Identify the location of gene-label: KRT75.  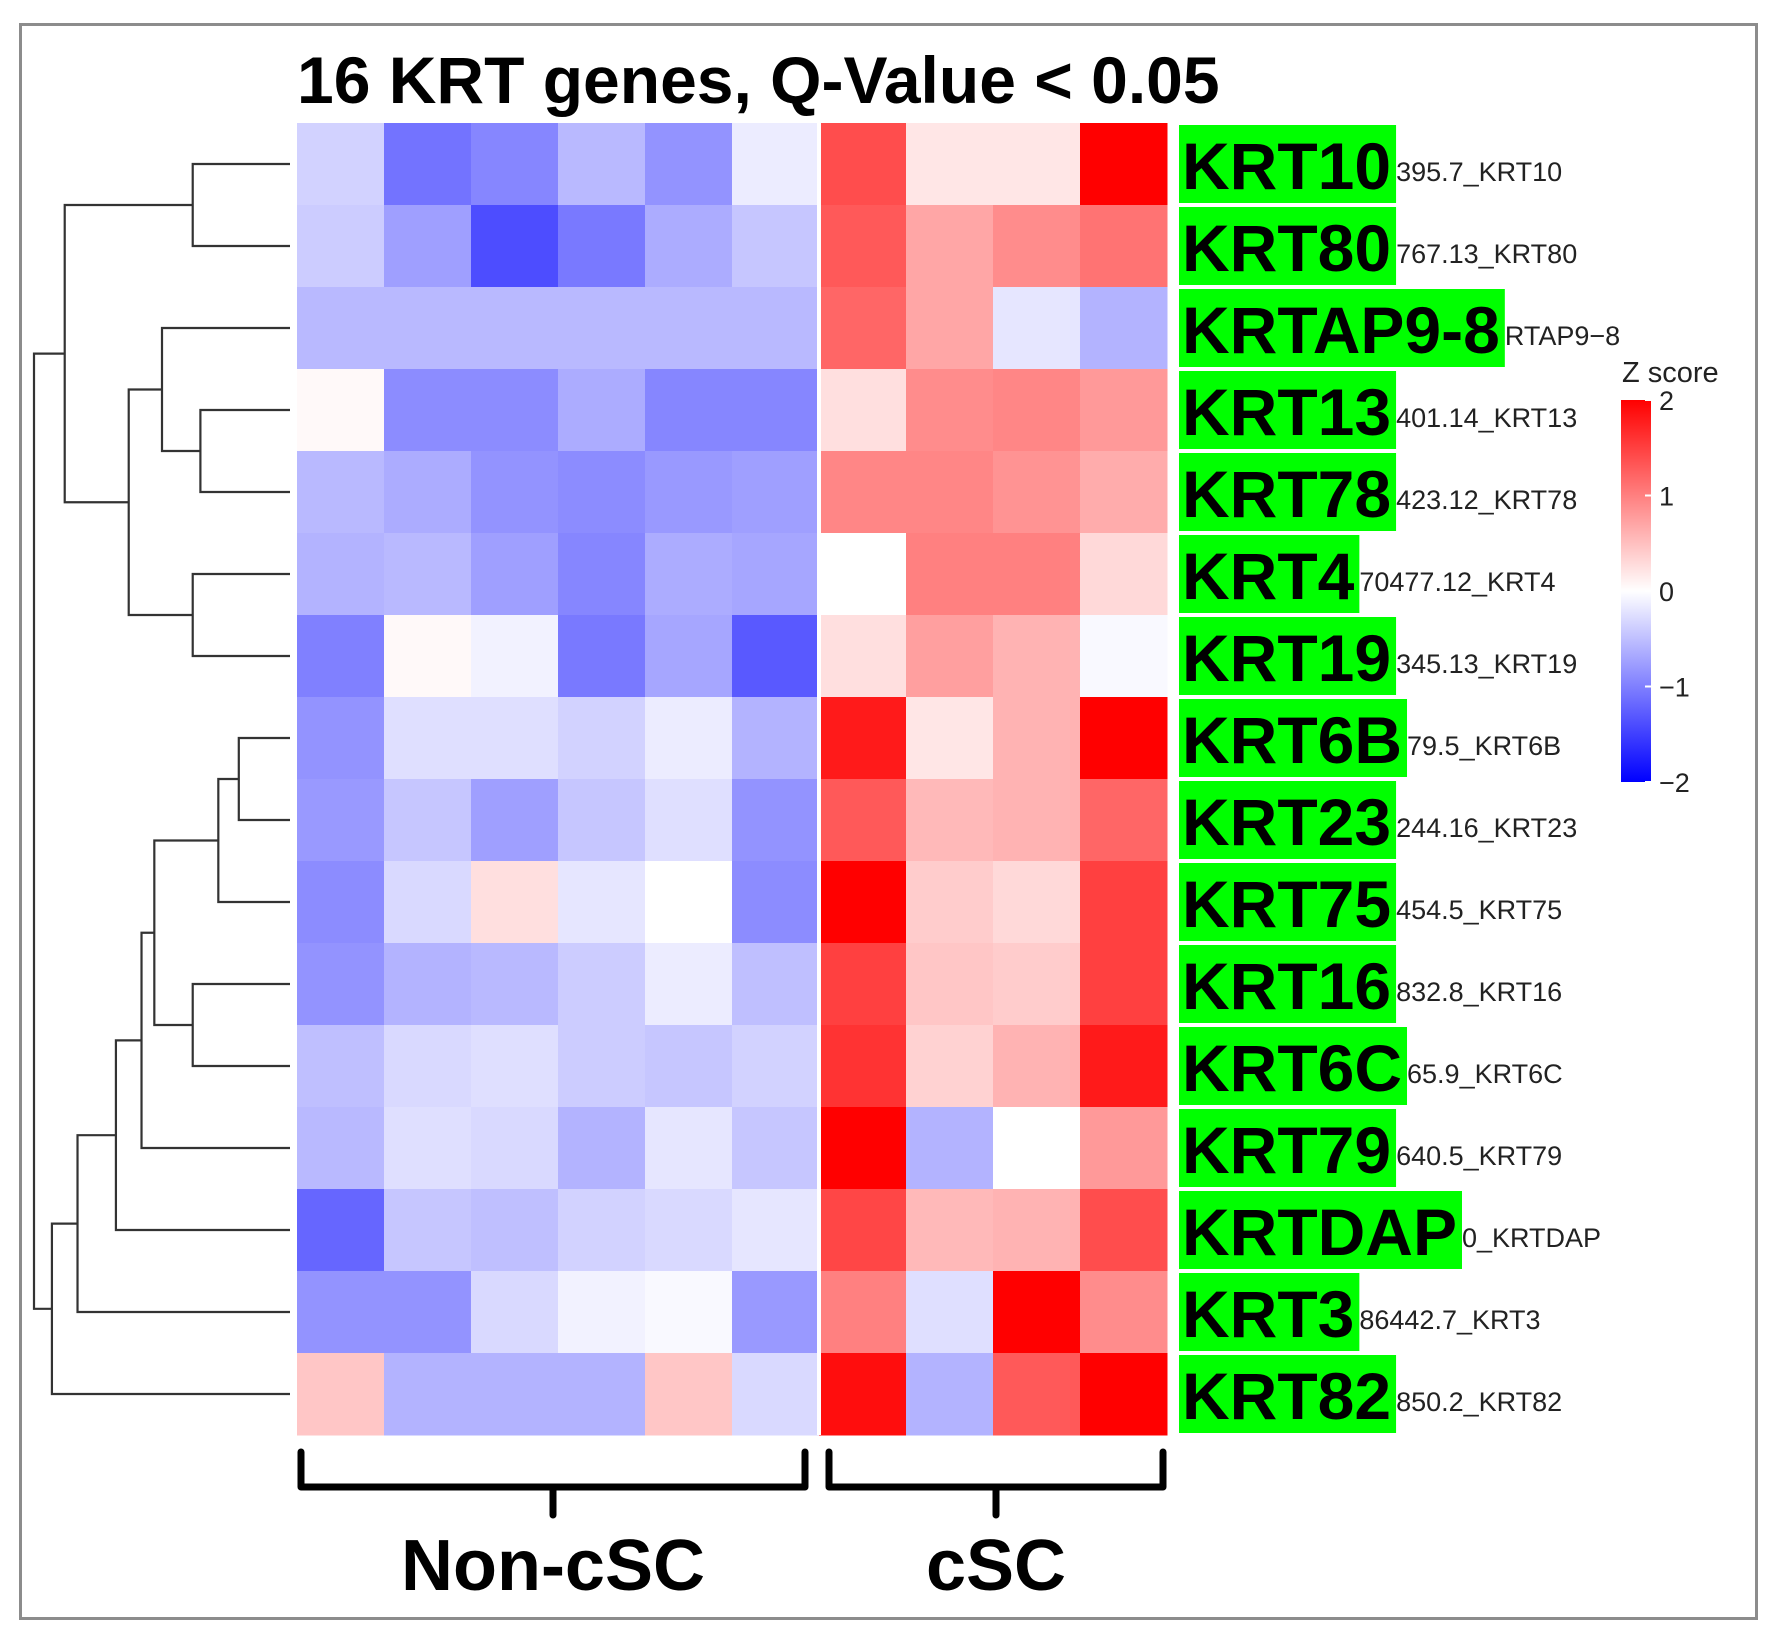
(1286, 904).